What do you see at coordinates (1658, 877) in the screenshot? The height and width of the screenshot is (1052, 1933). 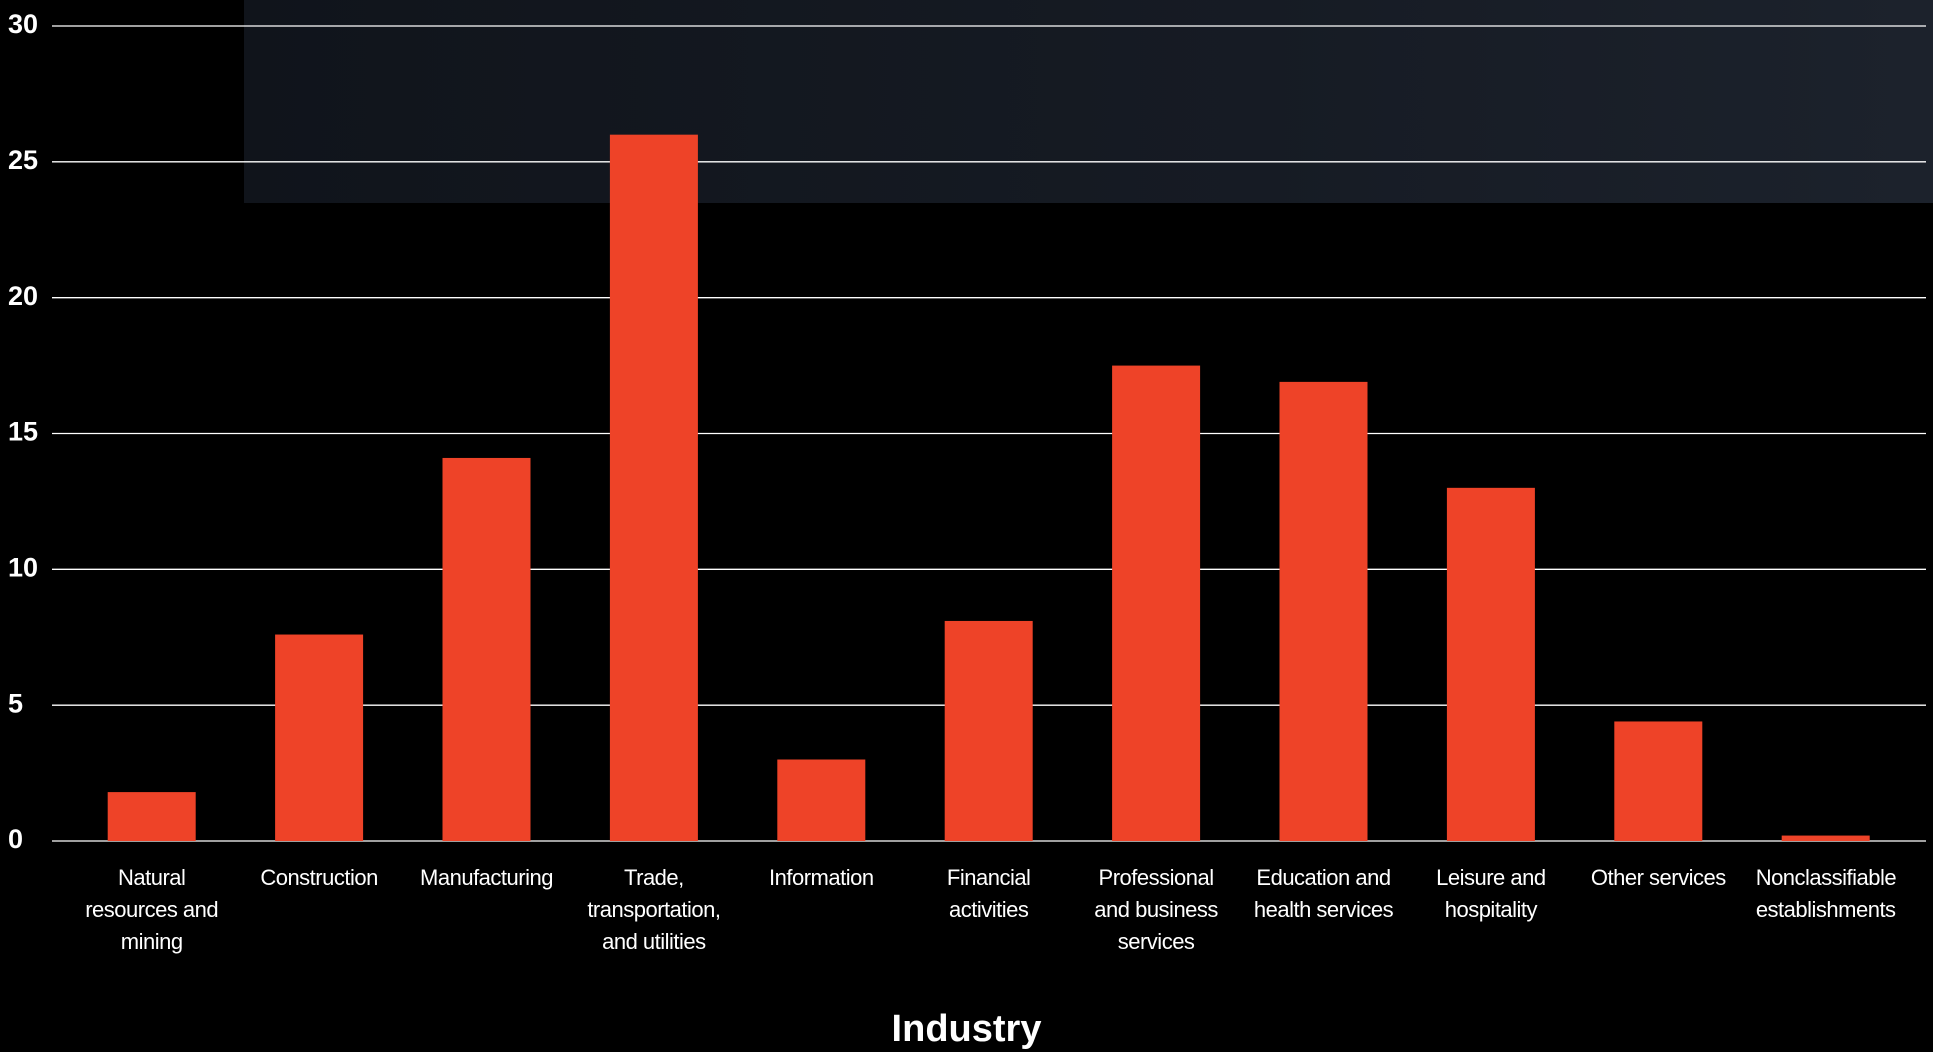 I see `x-tick-label: Other services` at bounding box center [1658, 877].